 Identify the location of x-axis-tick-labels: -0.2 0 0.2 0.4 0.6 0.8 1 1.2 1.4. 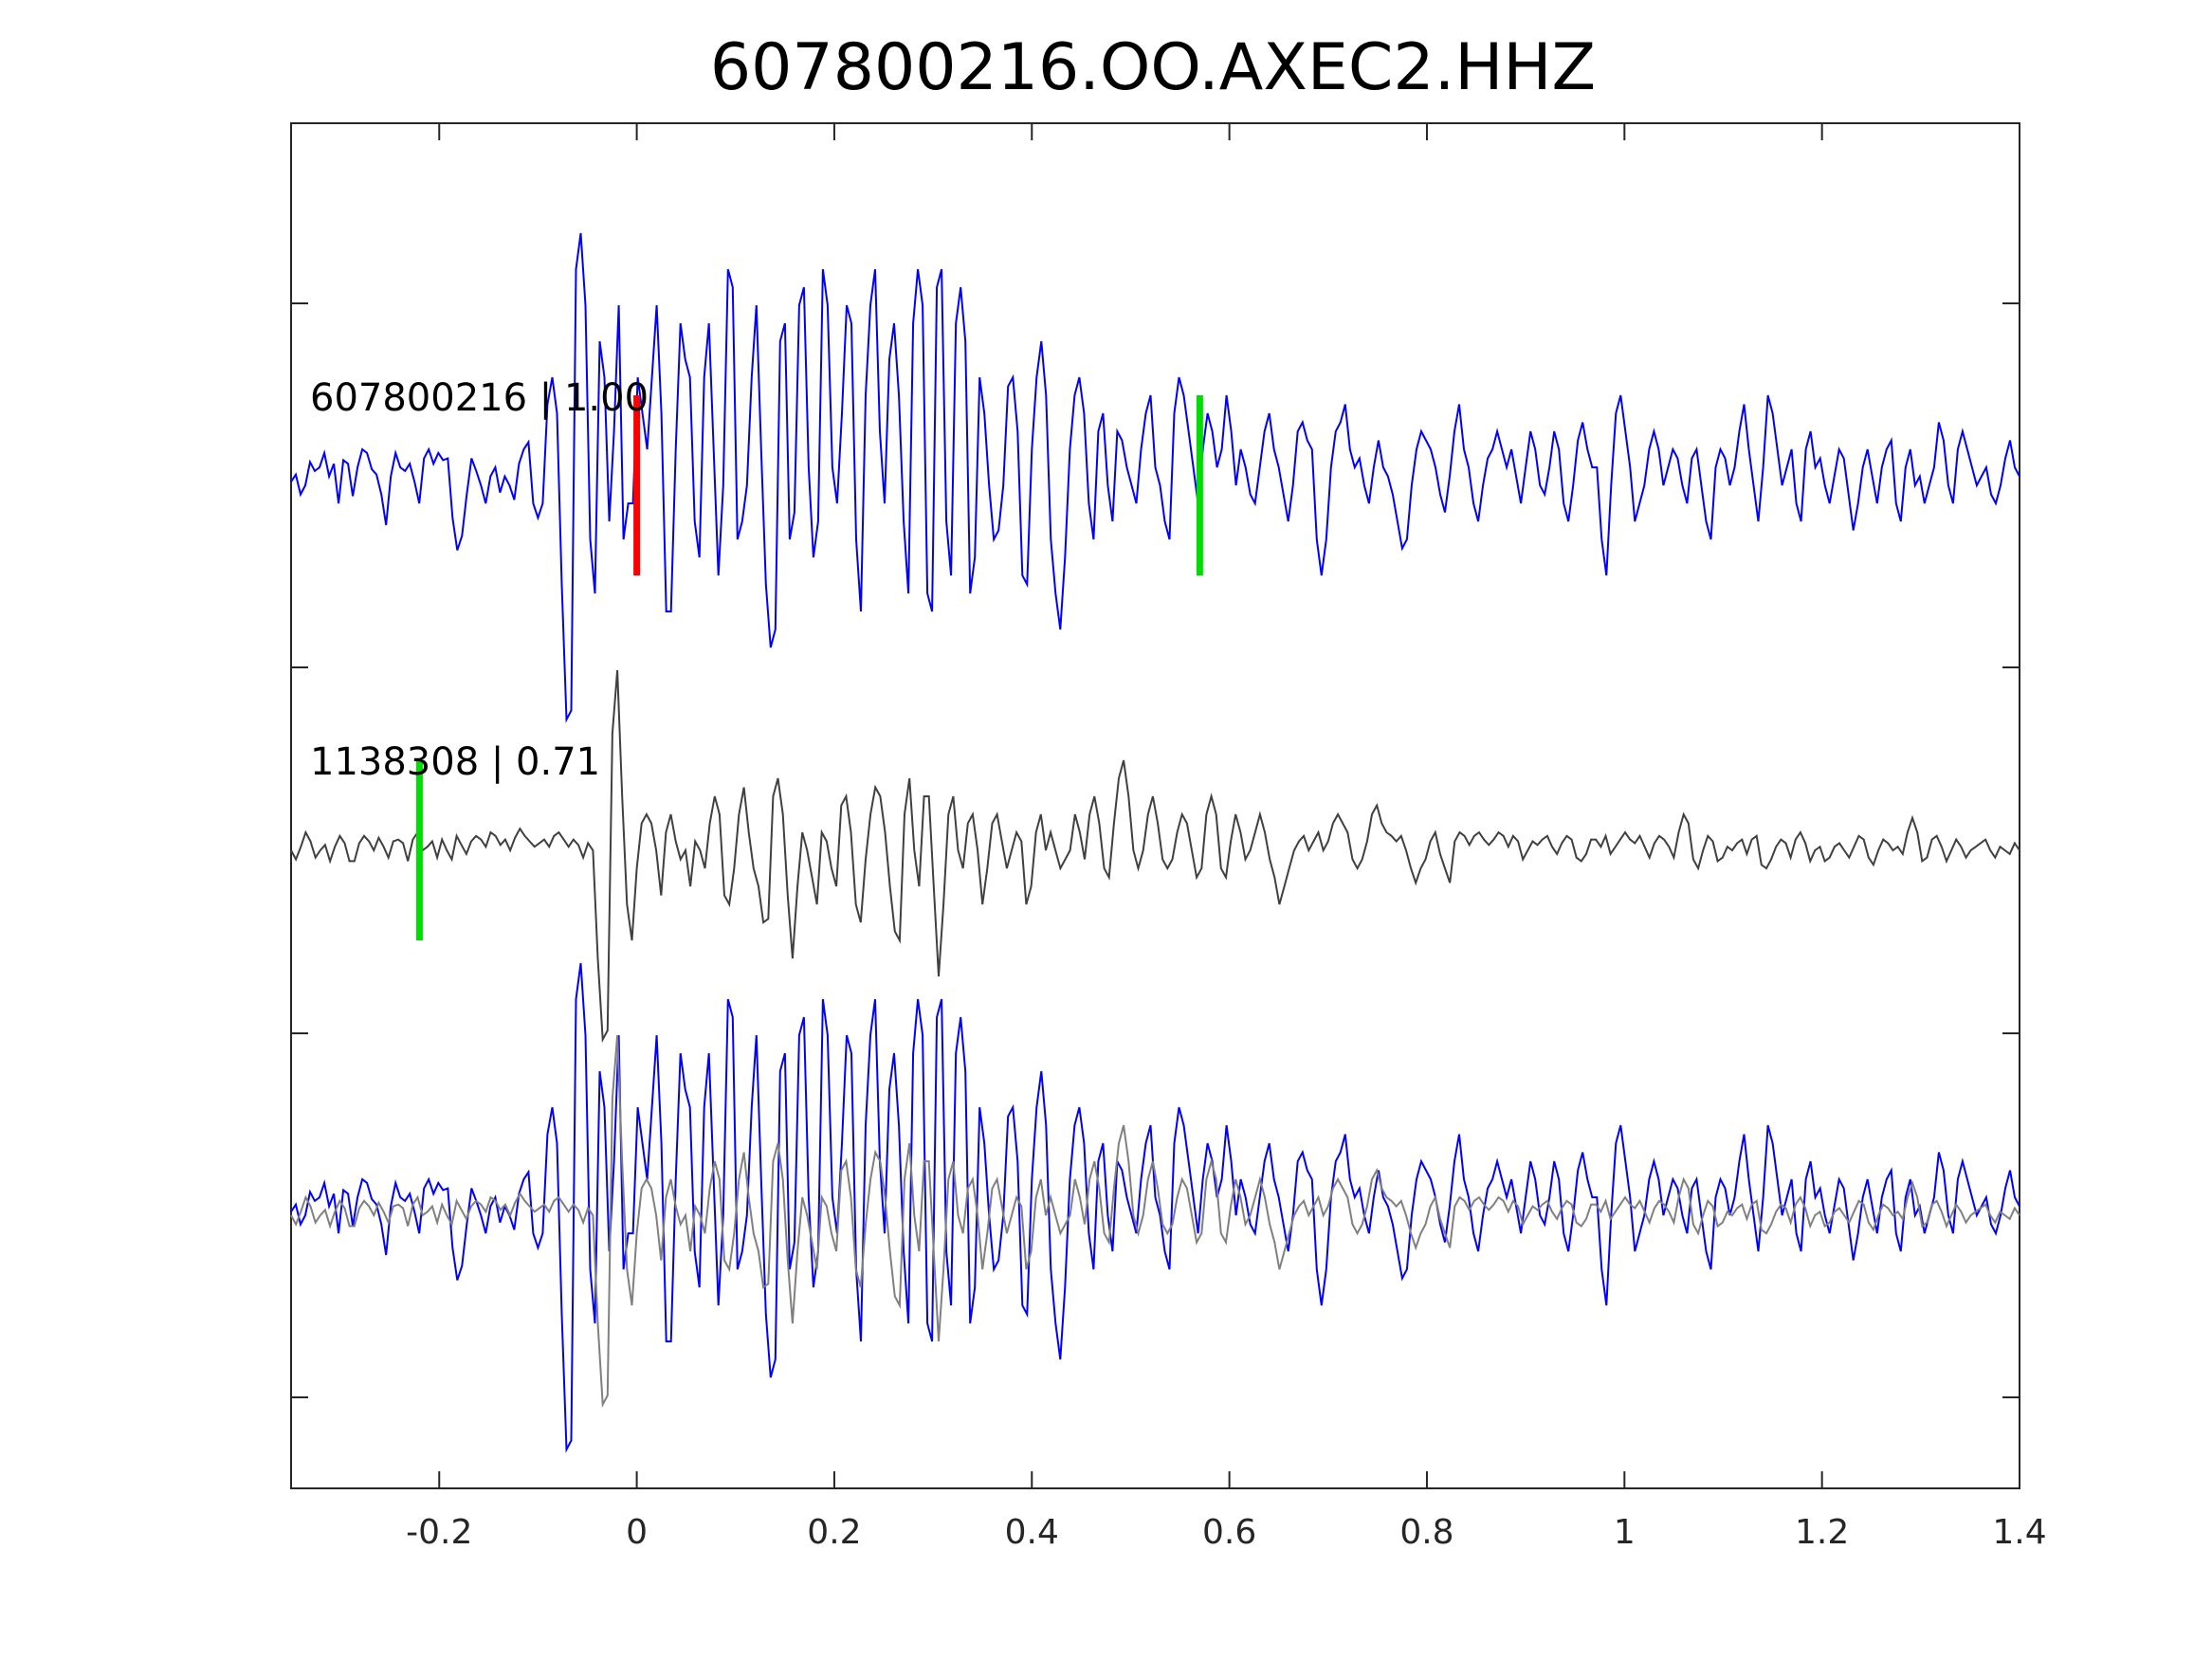
(1226, 1532).